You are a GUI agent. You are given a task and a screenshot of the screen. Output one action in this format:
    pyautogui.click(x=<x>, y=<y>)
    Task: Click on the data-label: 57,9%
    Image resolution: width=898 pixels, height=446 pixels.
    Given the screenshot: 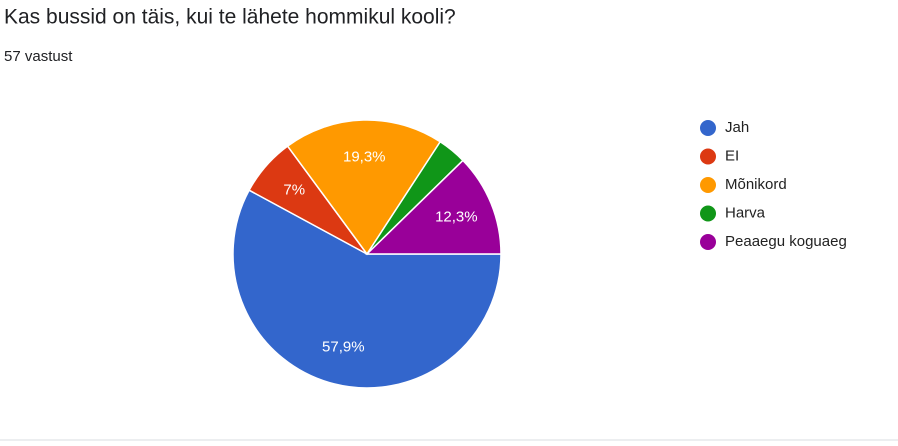 What is the action you would take?
    pyautogui.click(x=343, y=346)
    